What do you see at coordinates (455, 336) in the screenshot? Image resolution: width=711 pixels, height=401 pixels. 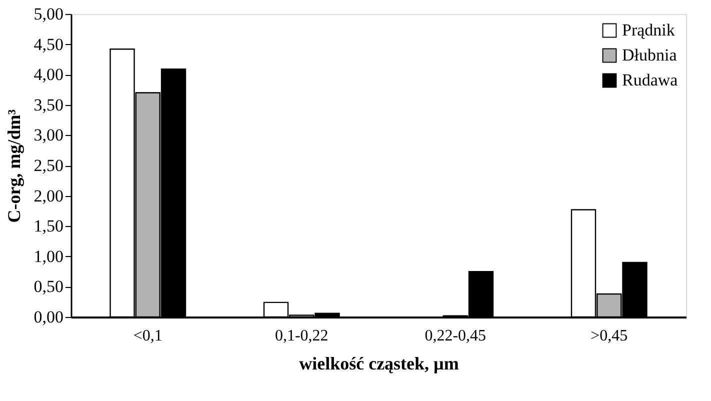 I see `x-tick-label: 0,22-0,45` at bounding box center [455, 336].